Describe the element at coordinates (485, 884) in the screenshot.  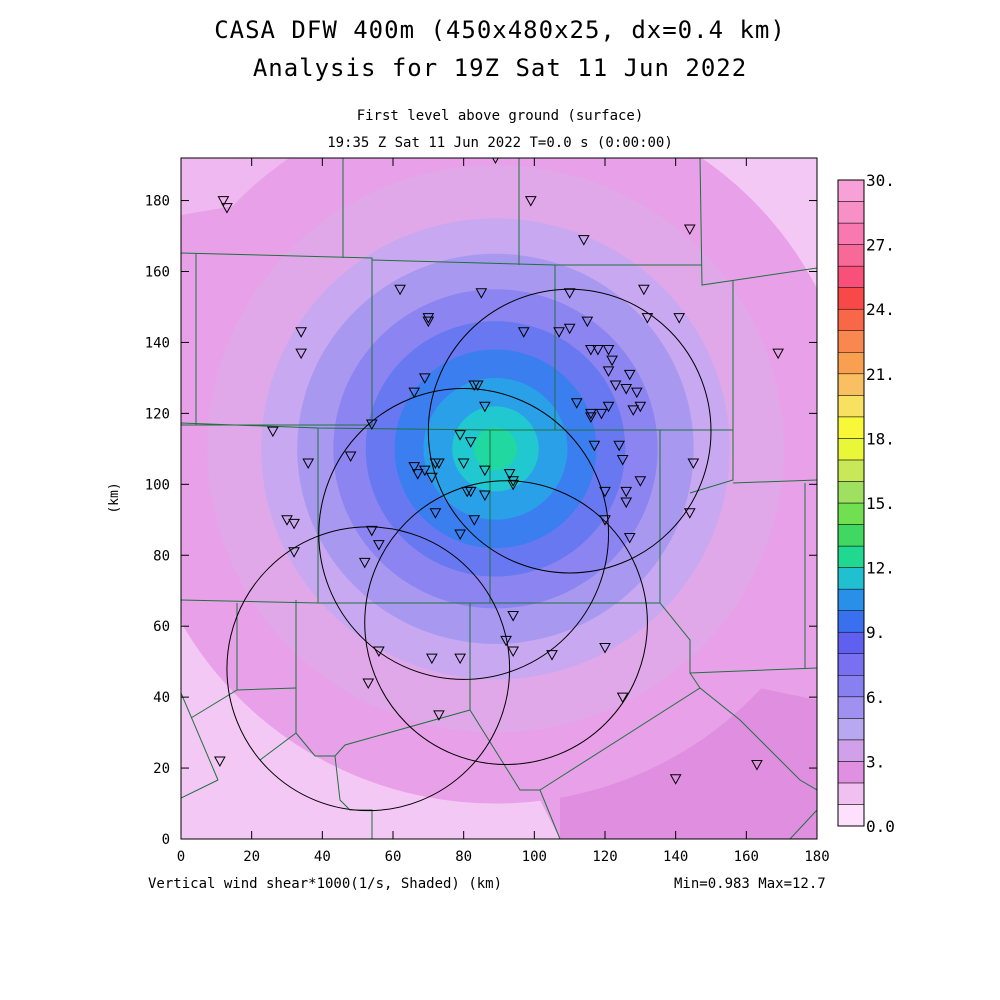
I see `x-axis-label: (km)` at that location.